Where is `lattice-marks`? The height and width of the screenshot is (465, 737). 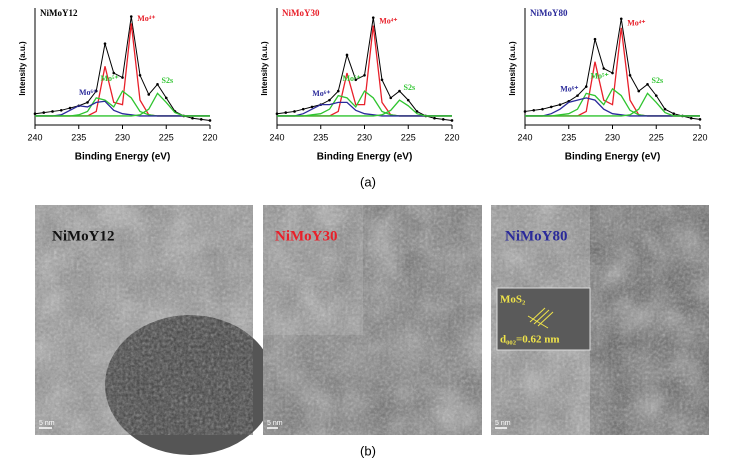
lattice-marks is located at coordinates (540, 318).